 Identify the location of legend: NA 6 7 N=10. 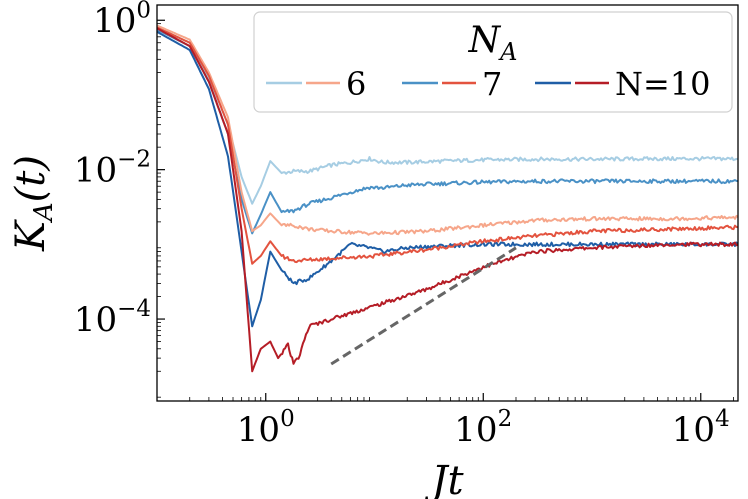
(493, 62).